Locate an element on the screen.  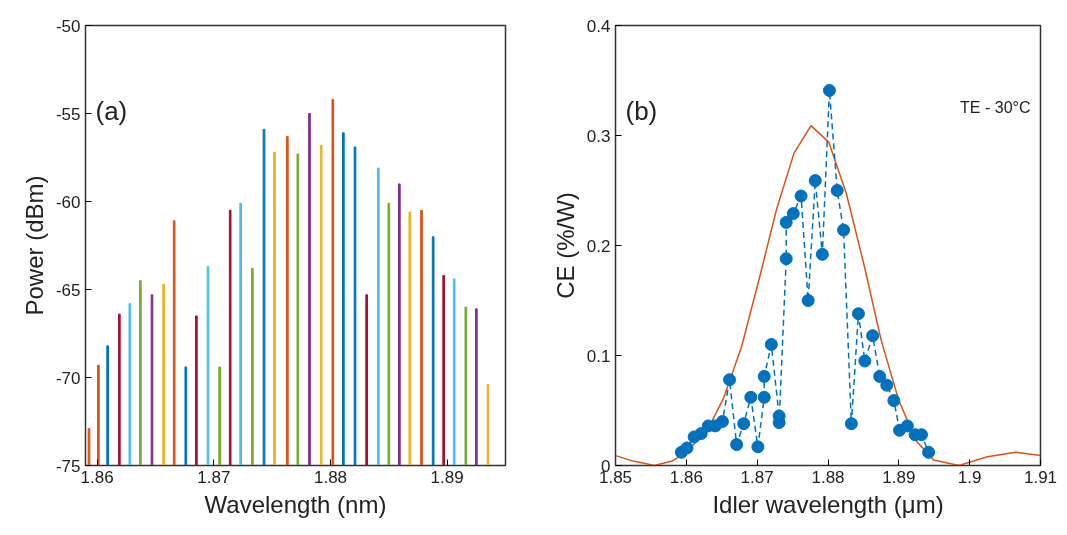
y-tick-label: 0.4 is located at coordinates (598, 26).